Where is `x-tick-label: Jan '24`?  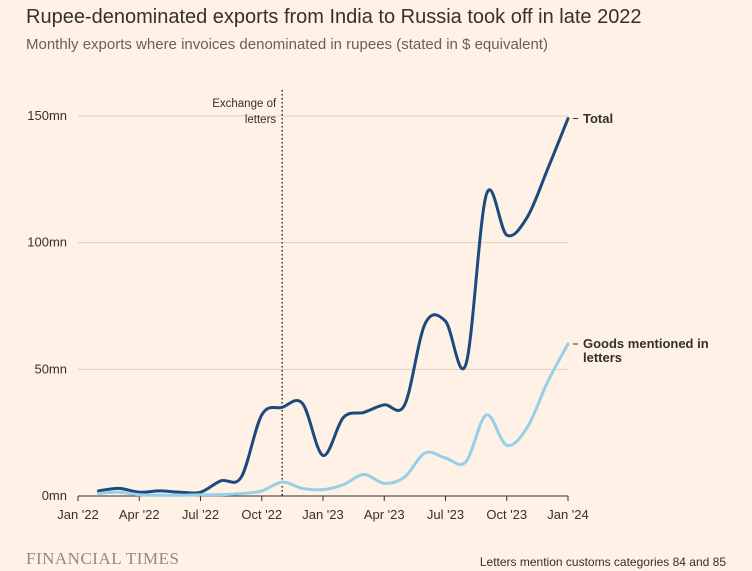 x-tick-label: Jan '24 is located at coordinates (568, 514).